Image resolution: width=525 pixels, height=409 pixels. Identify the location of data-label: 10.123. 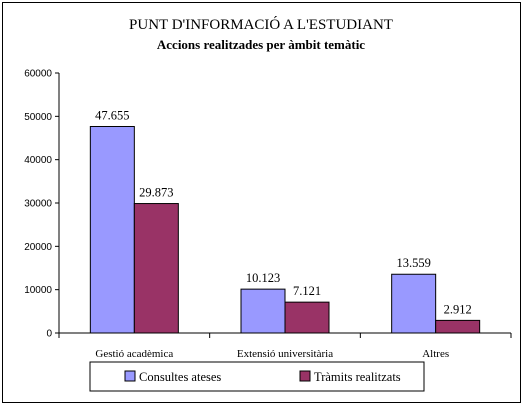
(263, 278).